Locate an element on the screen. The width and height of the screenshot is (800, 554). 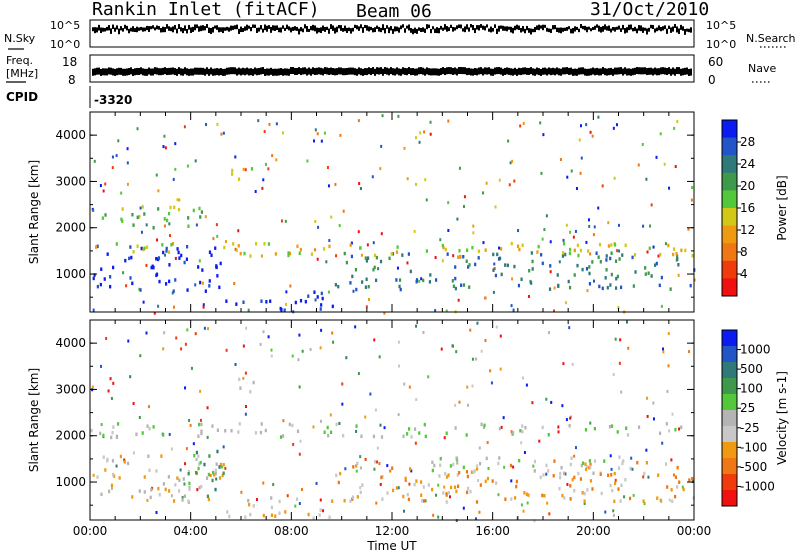
cpid-value: -3320 is located at coordinates (113, 100).